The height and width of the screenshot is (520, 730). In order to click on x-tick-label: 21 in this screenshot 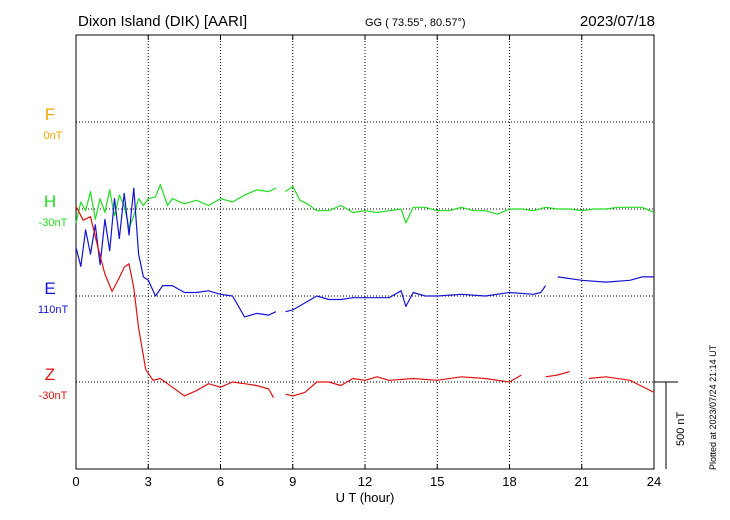, I will do `click(582, 481)`.